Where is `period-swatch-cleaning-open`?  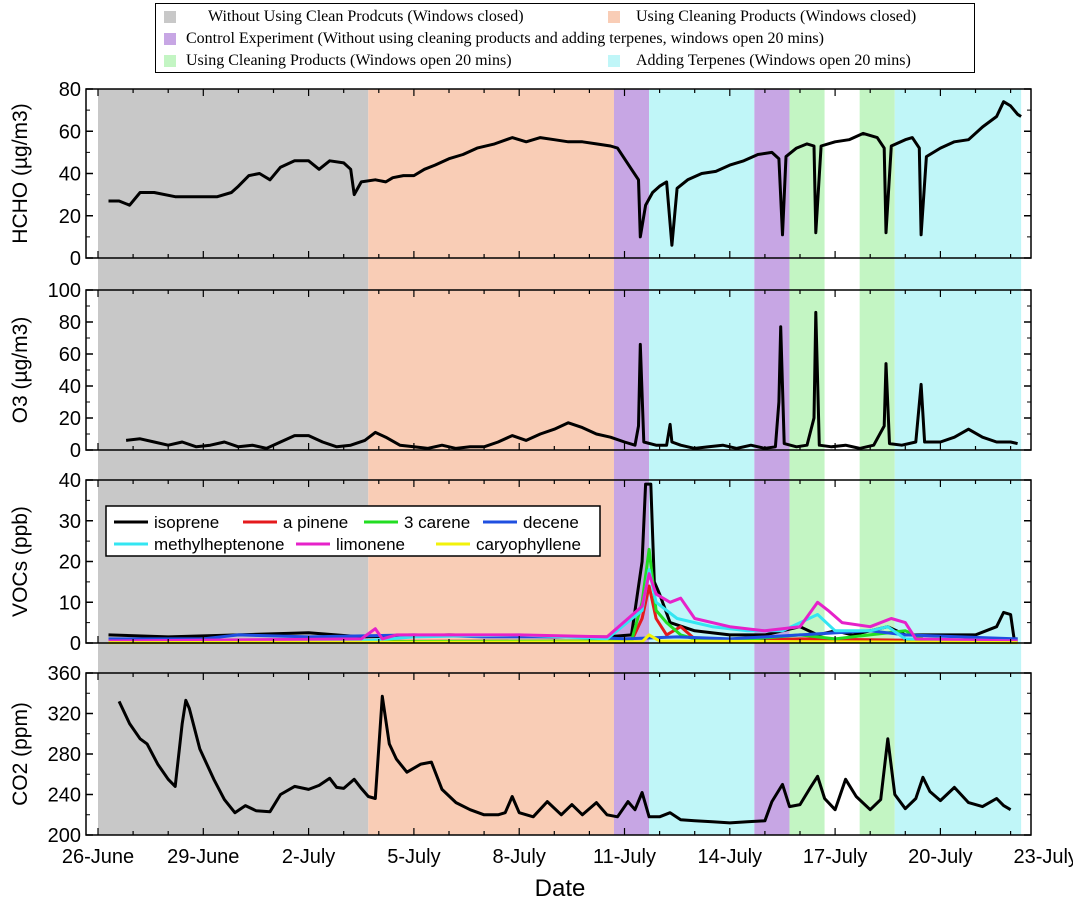
period-swatch-cleaning-open is located at coordinates (170, 61).